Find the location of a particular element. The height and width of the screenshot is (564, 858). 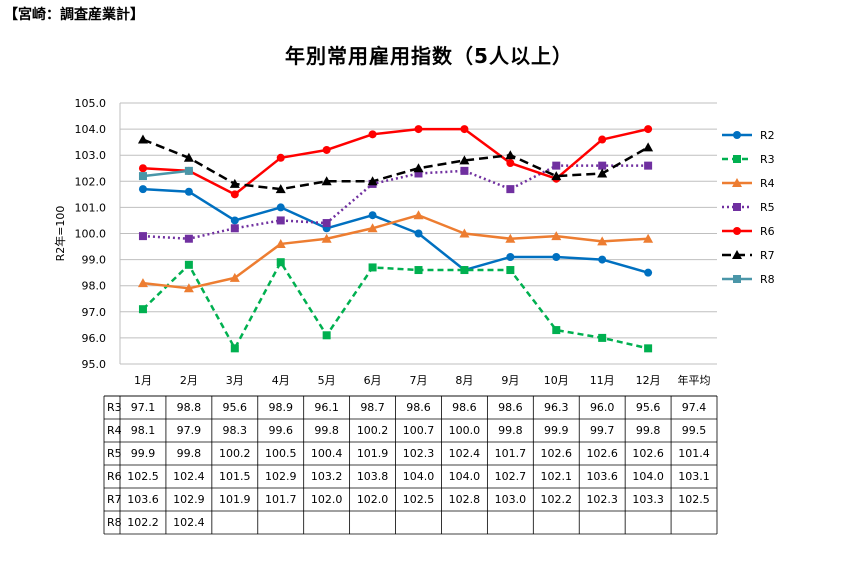

table-cell-R6: 103.6 is located at coordinates (602, 476).